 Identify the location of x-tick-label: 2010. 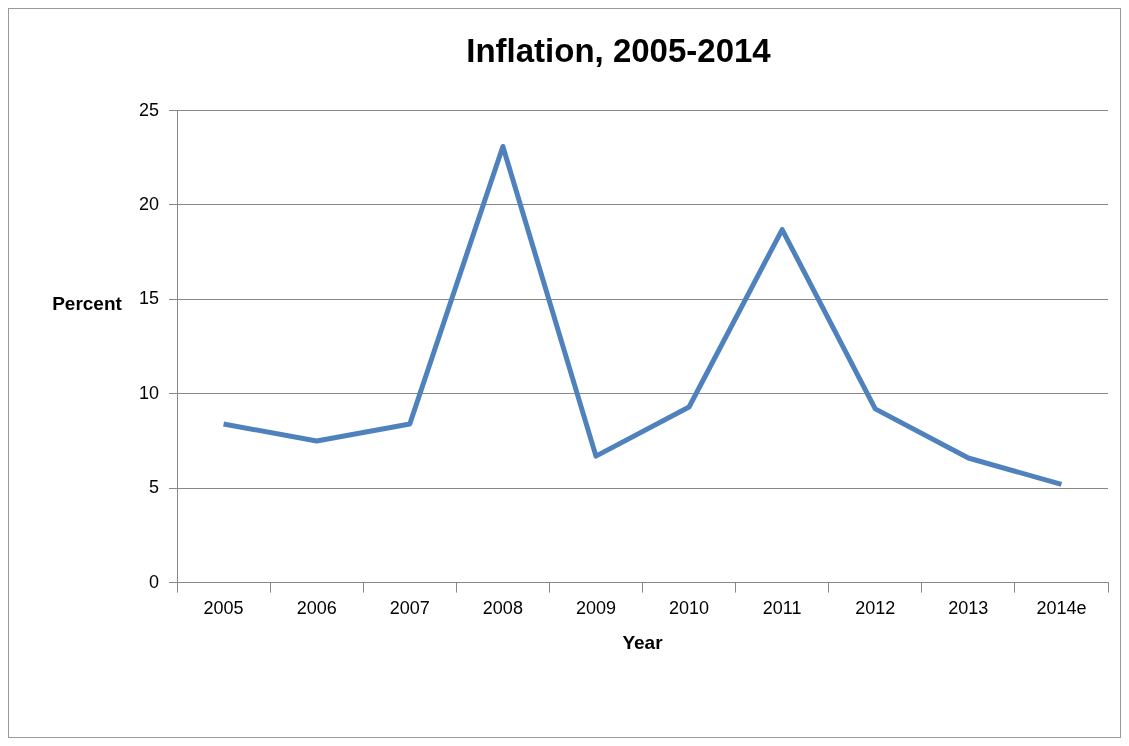
(689, 608).